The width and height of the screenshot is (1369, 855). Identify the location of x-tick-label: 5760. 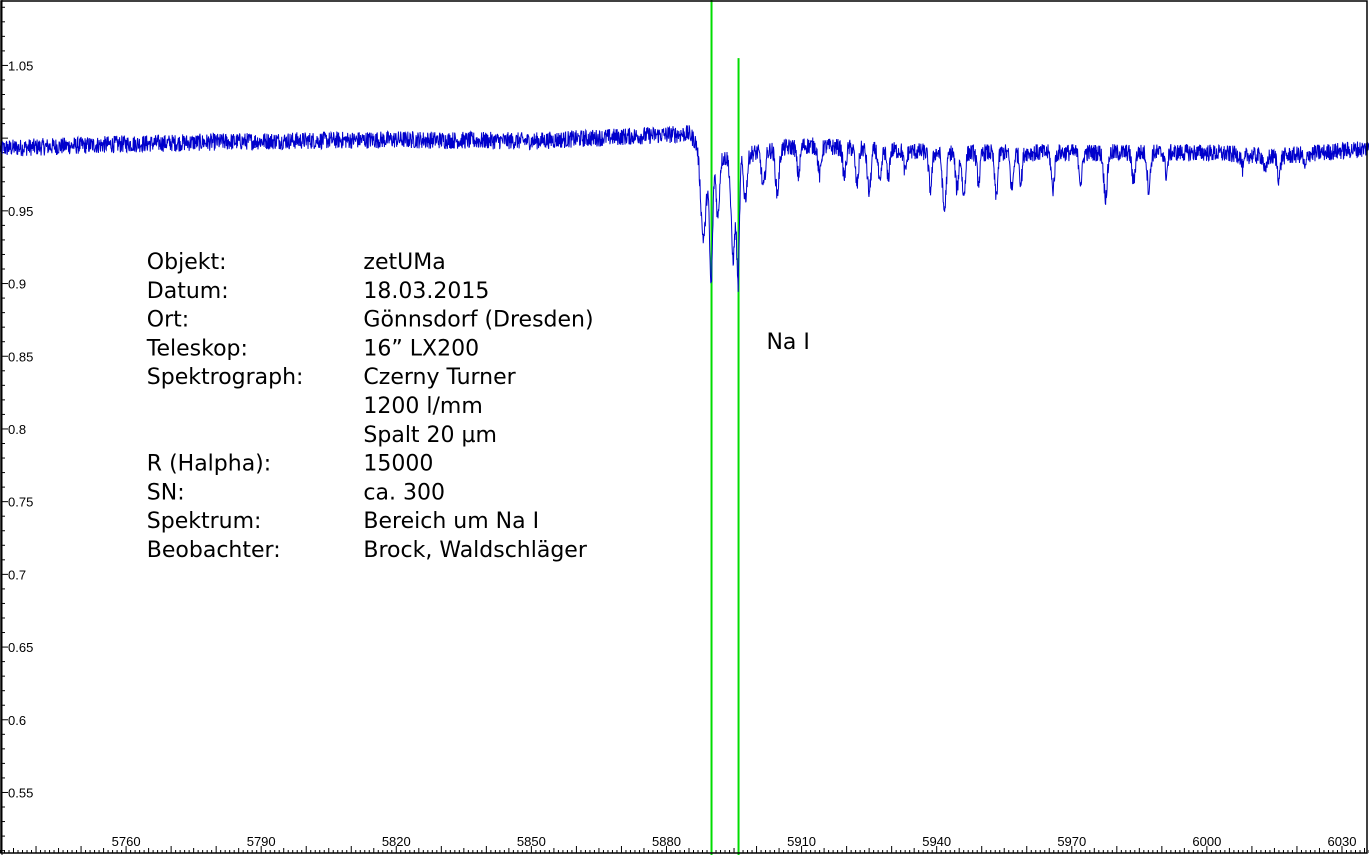
(126, 841).